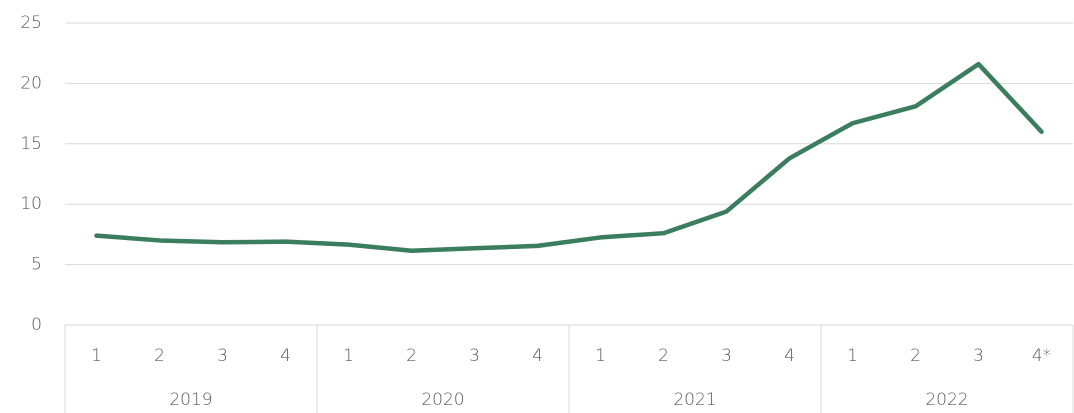 The height and width of the screenshot is (413, 1074). Describe the element at coordinates (31, 83) in the screenshot. I see `y-tick-label: 20` at that location.